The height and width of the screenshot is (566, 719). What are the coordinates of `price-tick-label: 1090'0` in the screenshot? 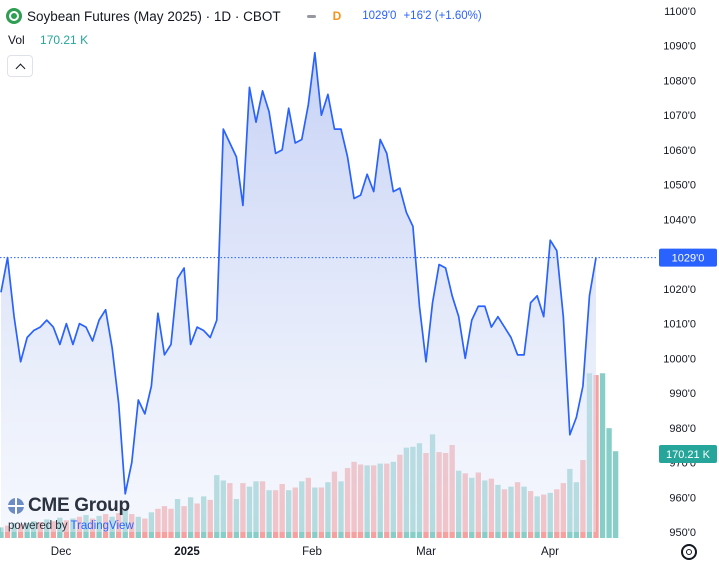 It's located at (679, 47).